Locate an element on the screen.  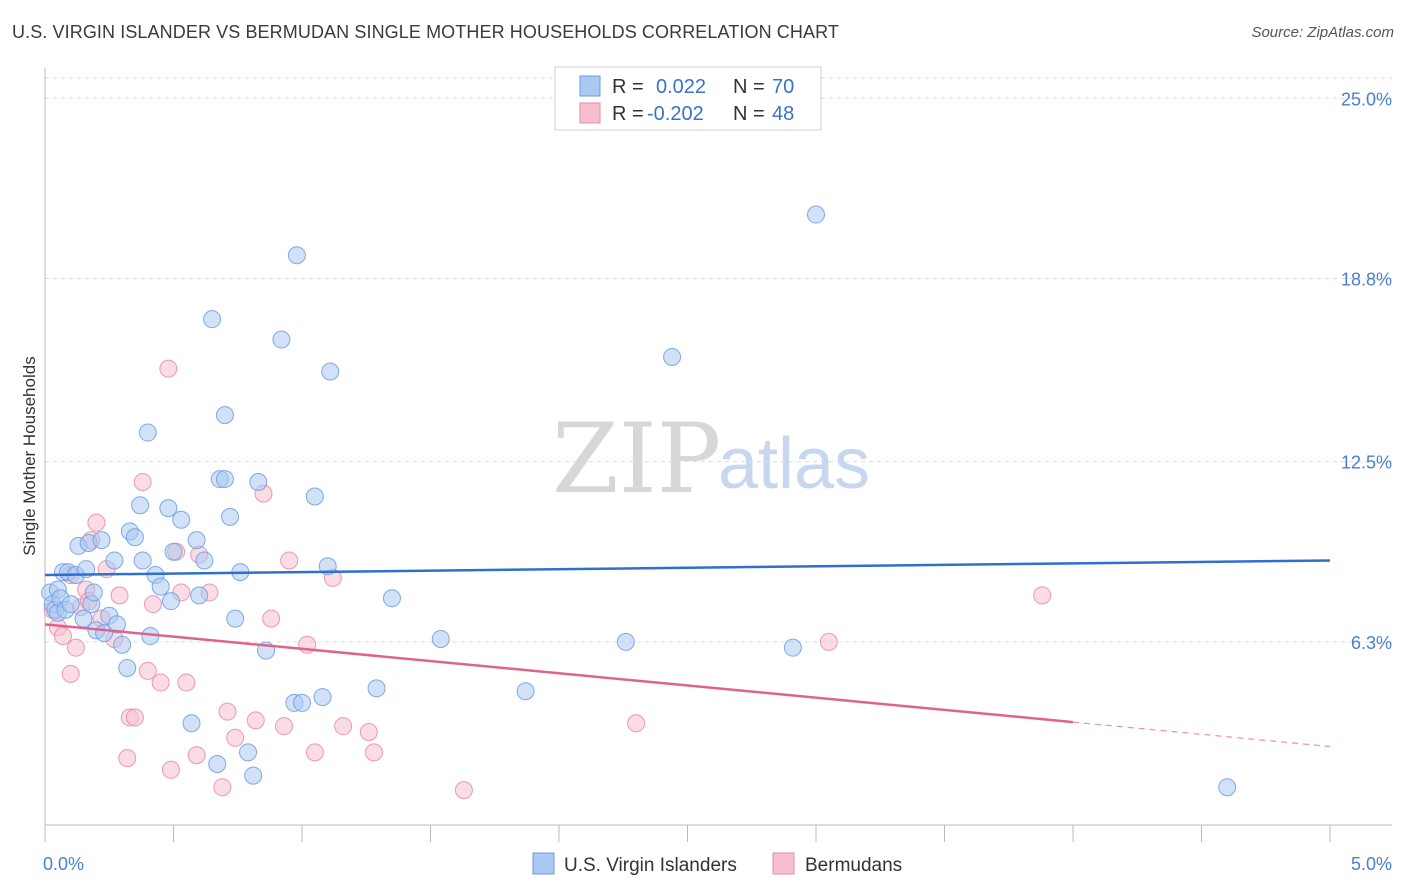
correlation-legend: R = 0.022 N = 70 R = -0.202 N = 48 is located at coordinates (688, 98).